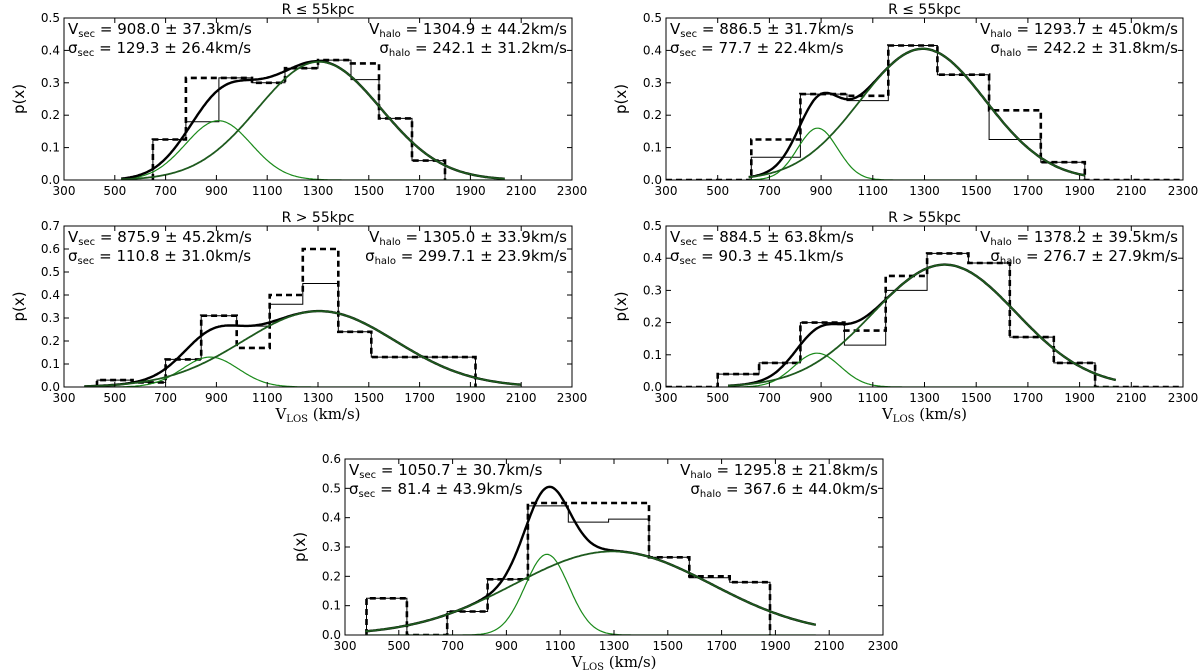 The width and height of the screenshot is (1200, 672). What do you see at coordinates (652, 115) in the screenshot?
I see `y-tick-label: 0.2` at bounding box center [652, 115].